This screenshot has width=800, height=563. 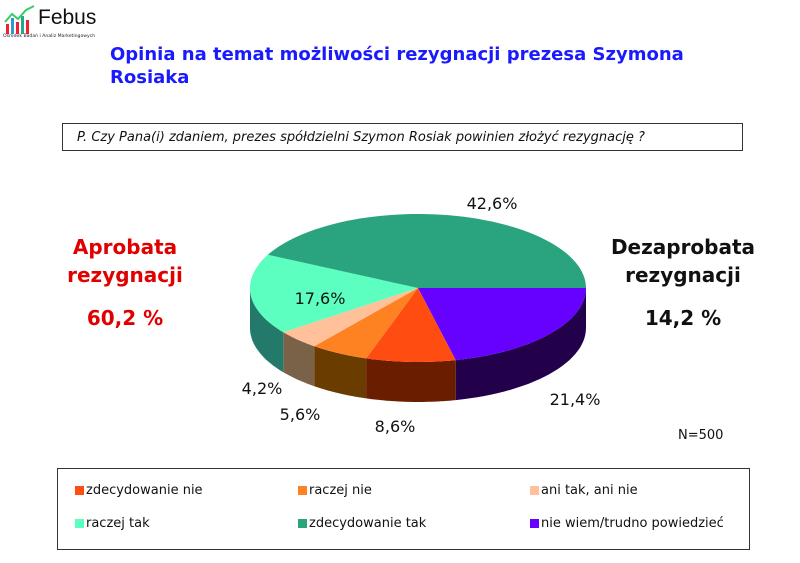 I want to click on disapproval-summary: Dezaprobata rezygnacji 14,2 %, so click(x=683, y=282).